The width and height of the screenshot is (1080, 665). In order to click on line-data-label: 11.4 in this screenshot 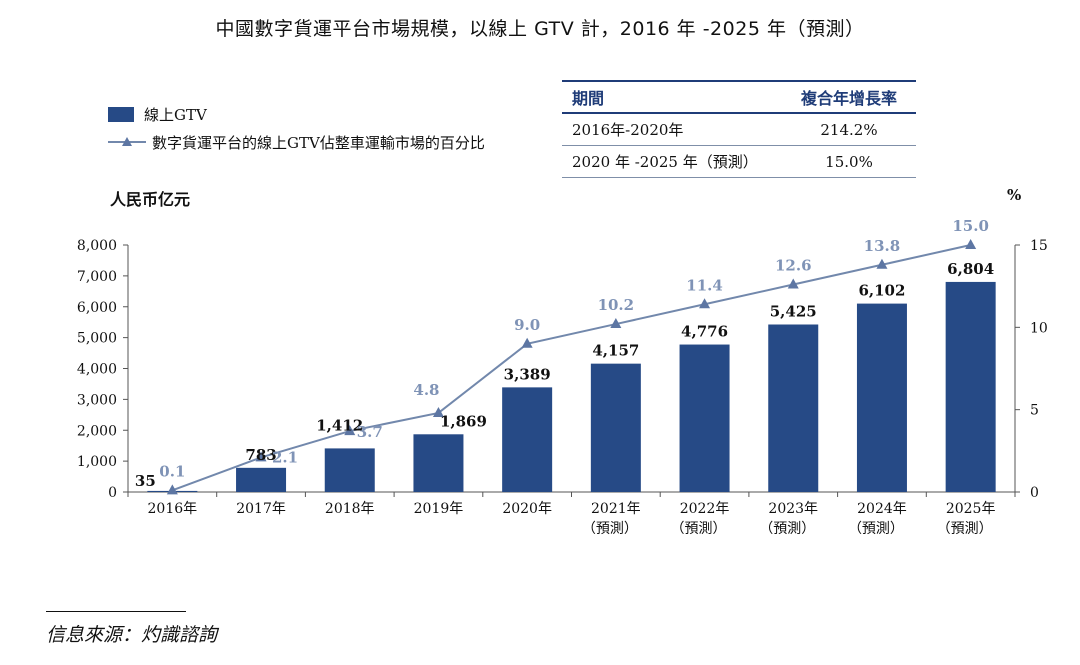, I will do `click(704, 285)`.